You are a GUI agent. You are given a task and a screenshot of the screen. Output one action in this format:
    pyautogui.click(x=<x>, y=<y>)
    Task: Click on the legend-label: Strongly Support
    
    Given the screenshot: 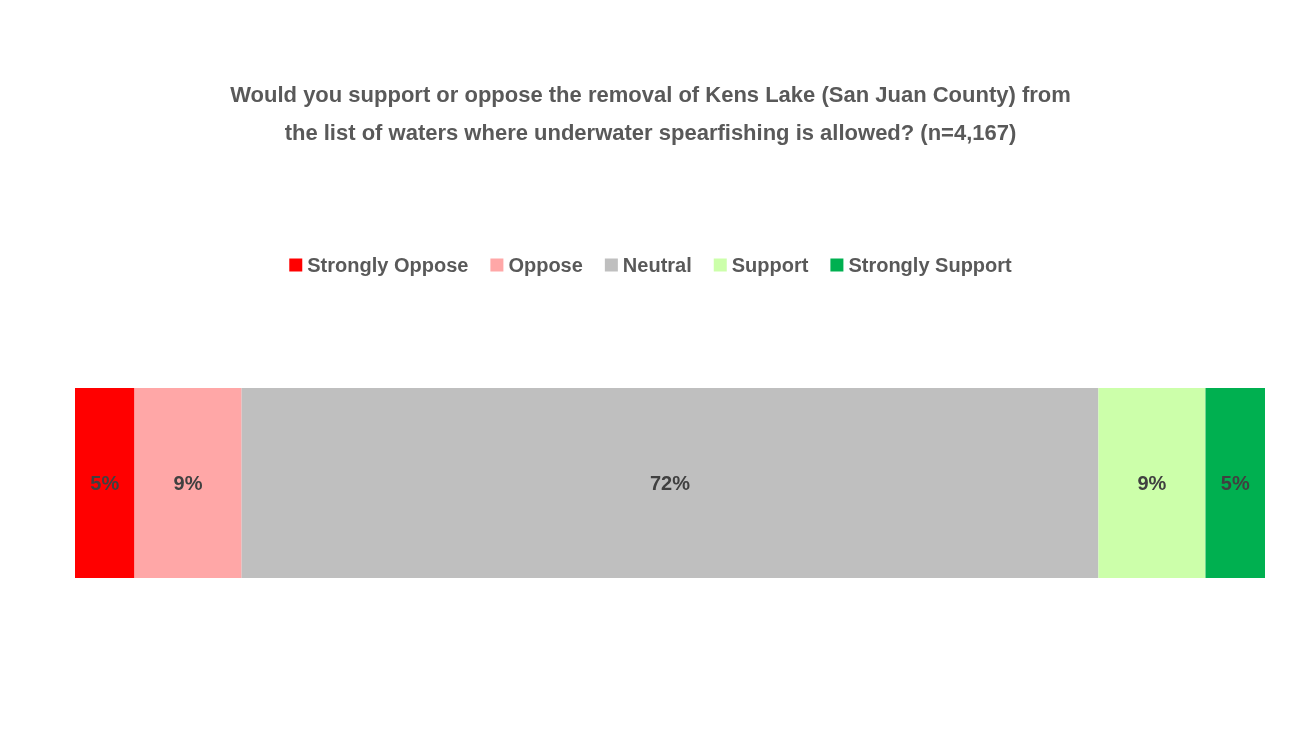 What is the action you would take?
    pyautogui.click(x=930, y=265)
    